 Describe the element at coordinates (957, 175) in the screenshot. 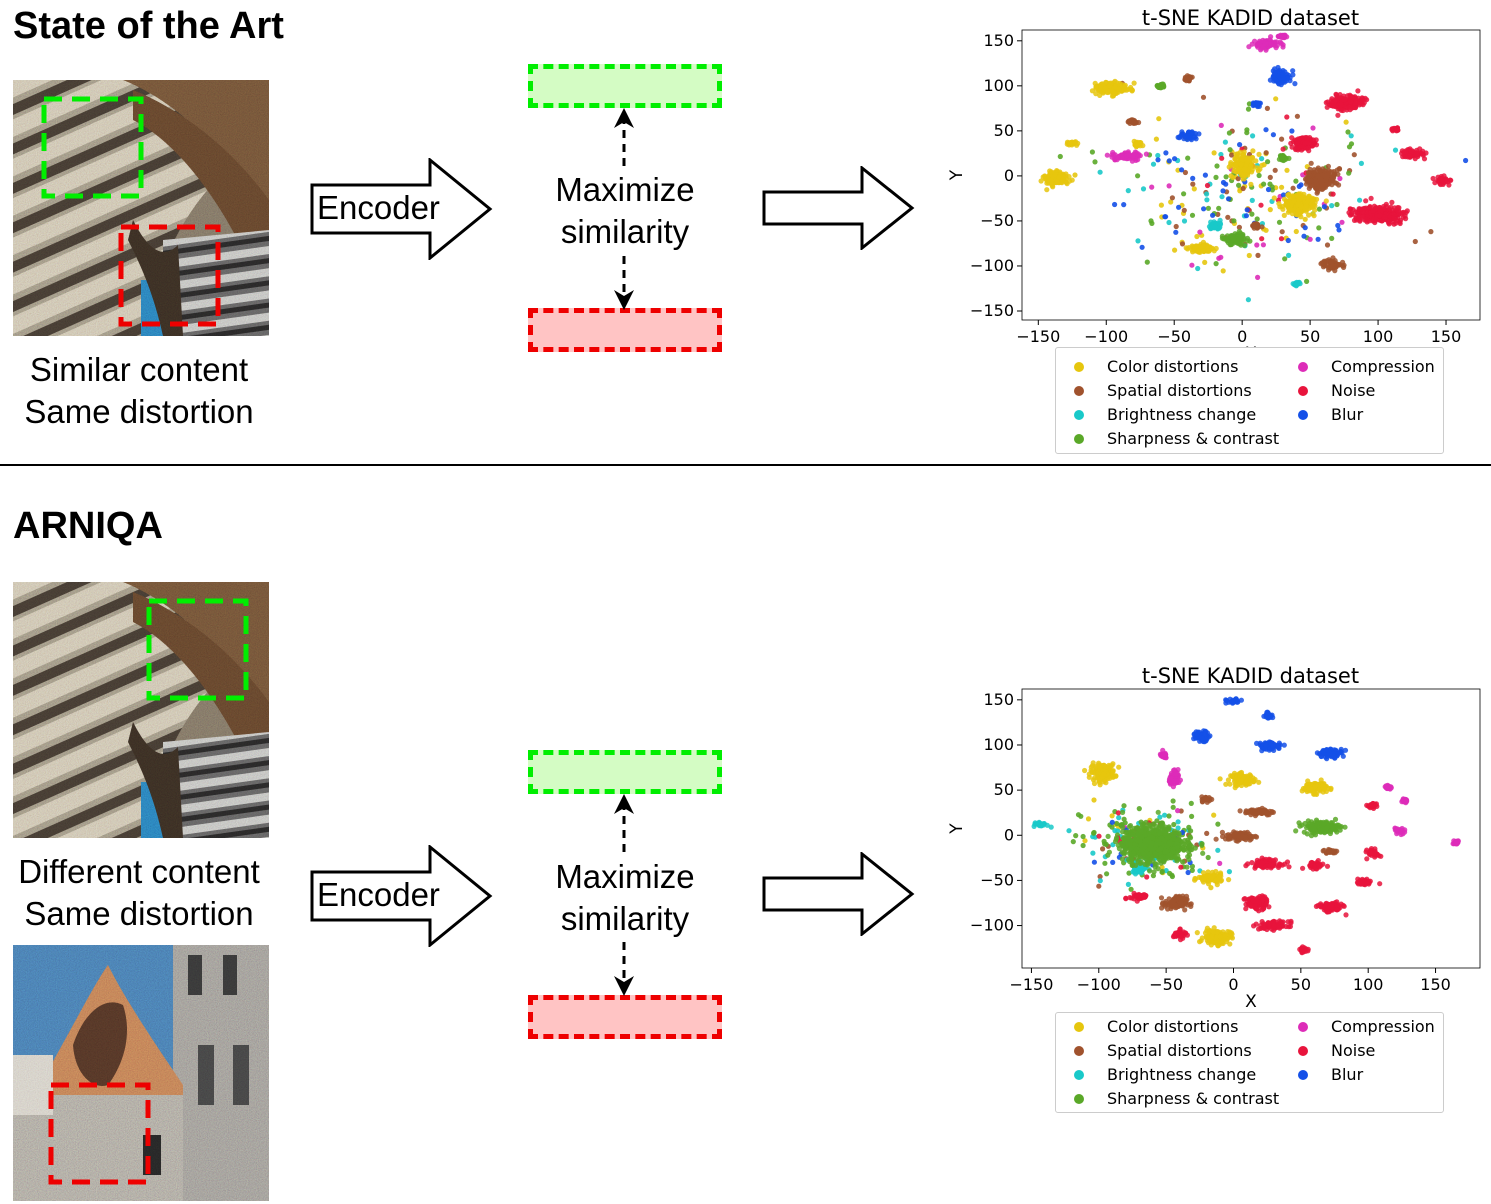

I see `y-axis-label: Y` at that location.